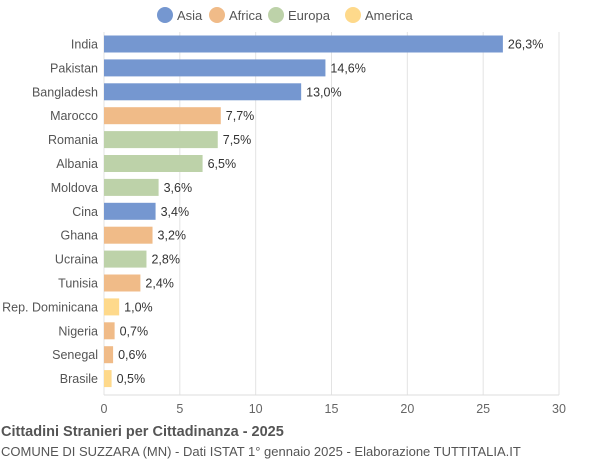 Image resolution: width=600 pixels, height=460 pixels. What do you see at coordinates (74, 68) in the screenshot?
I see `category-label: Pakistan` at bounding box center [74, 68].